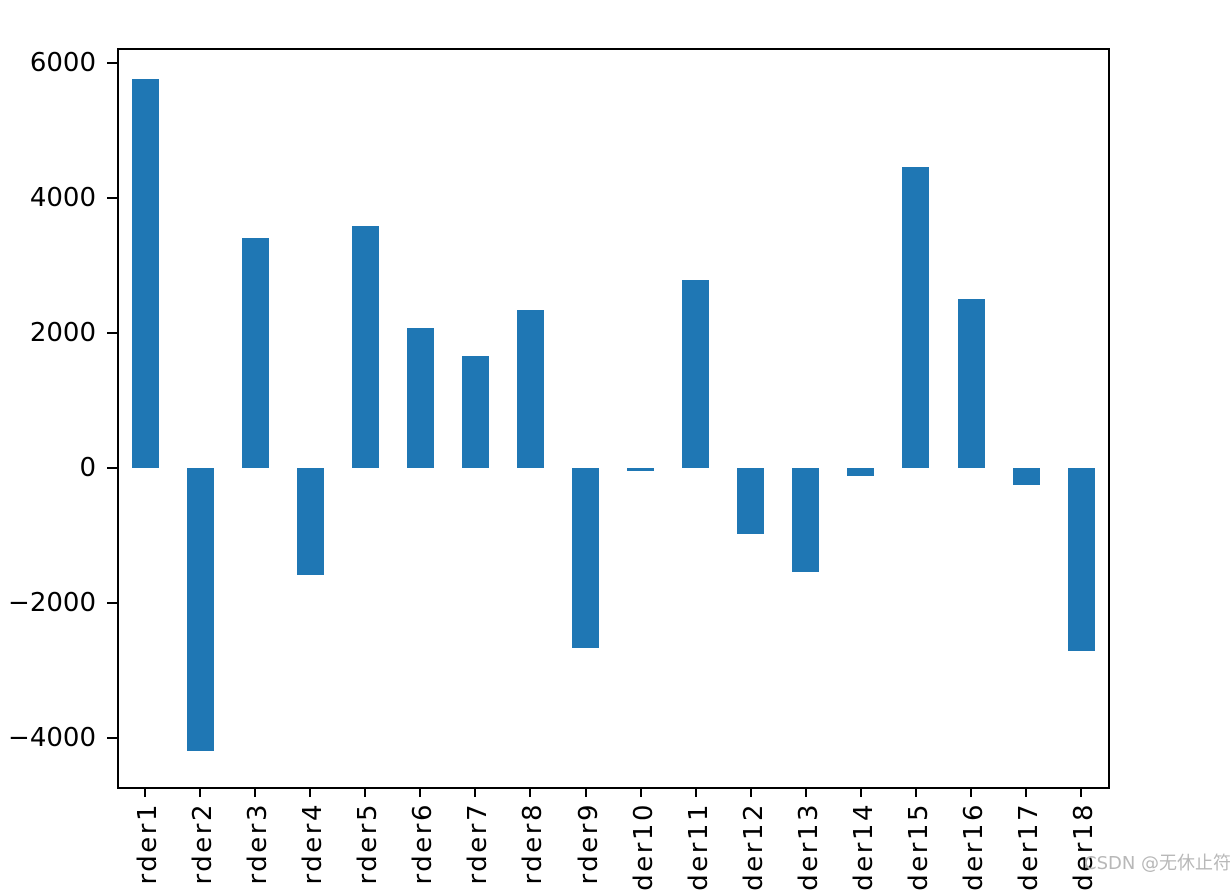  What do you see at coordinates (698, 846) in the screenshot?
I see `x-tick-label-der11: der11` at bounding box center [698, 846].